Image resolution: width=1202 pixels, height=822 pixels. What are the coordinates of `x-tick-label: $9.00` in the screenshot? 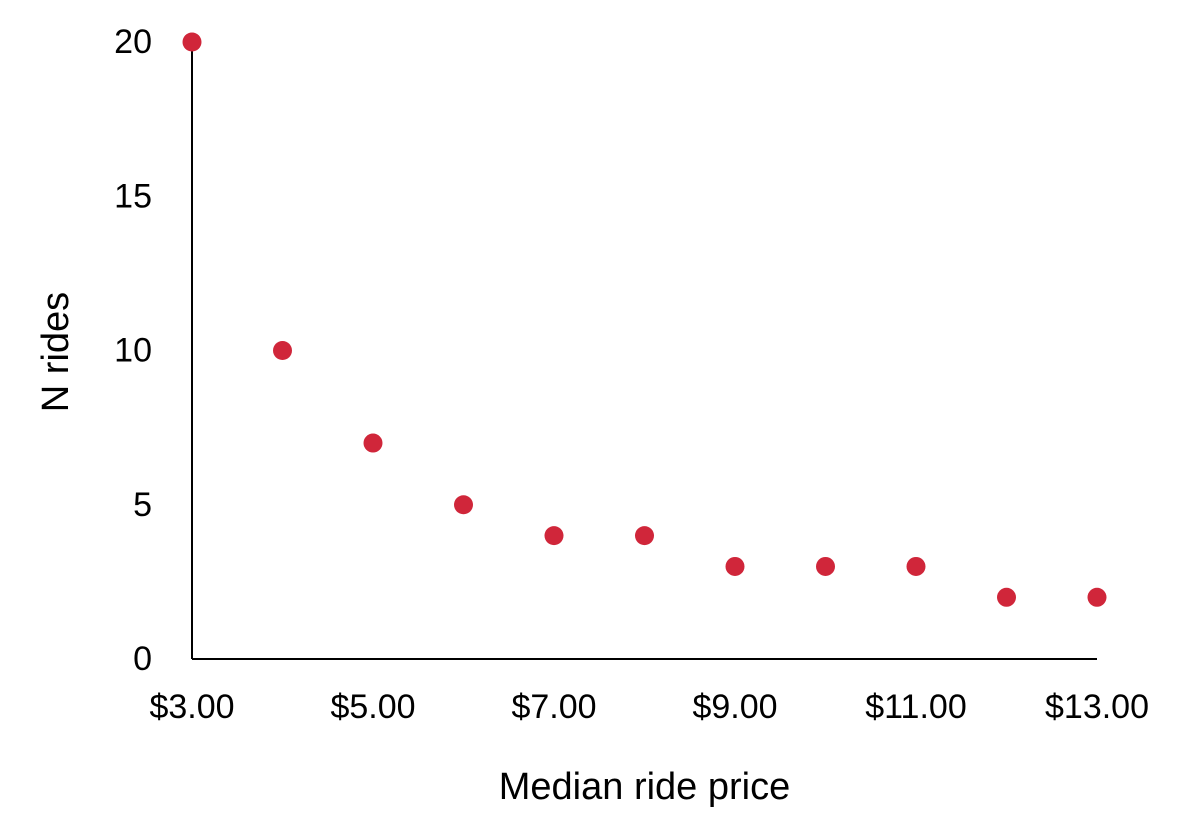 It's located at (734, 707).